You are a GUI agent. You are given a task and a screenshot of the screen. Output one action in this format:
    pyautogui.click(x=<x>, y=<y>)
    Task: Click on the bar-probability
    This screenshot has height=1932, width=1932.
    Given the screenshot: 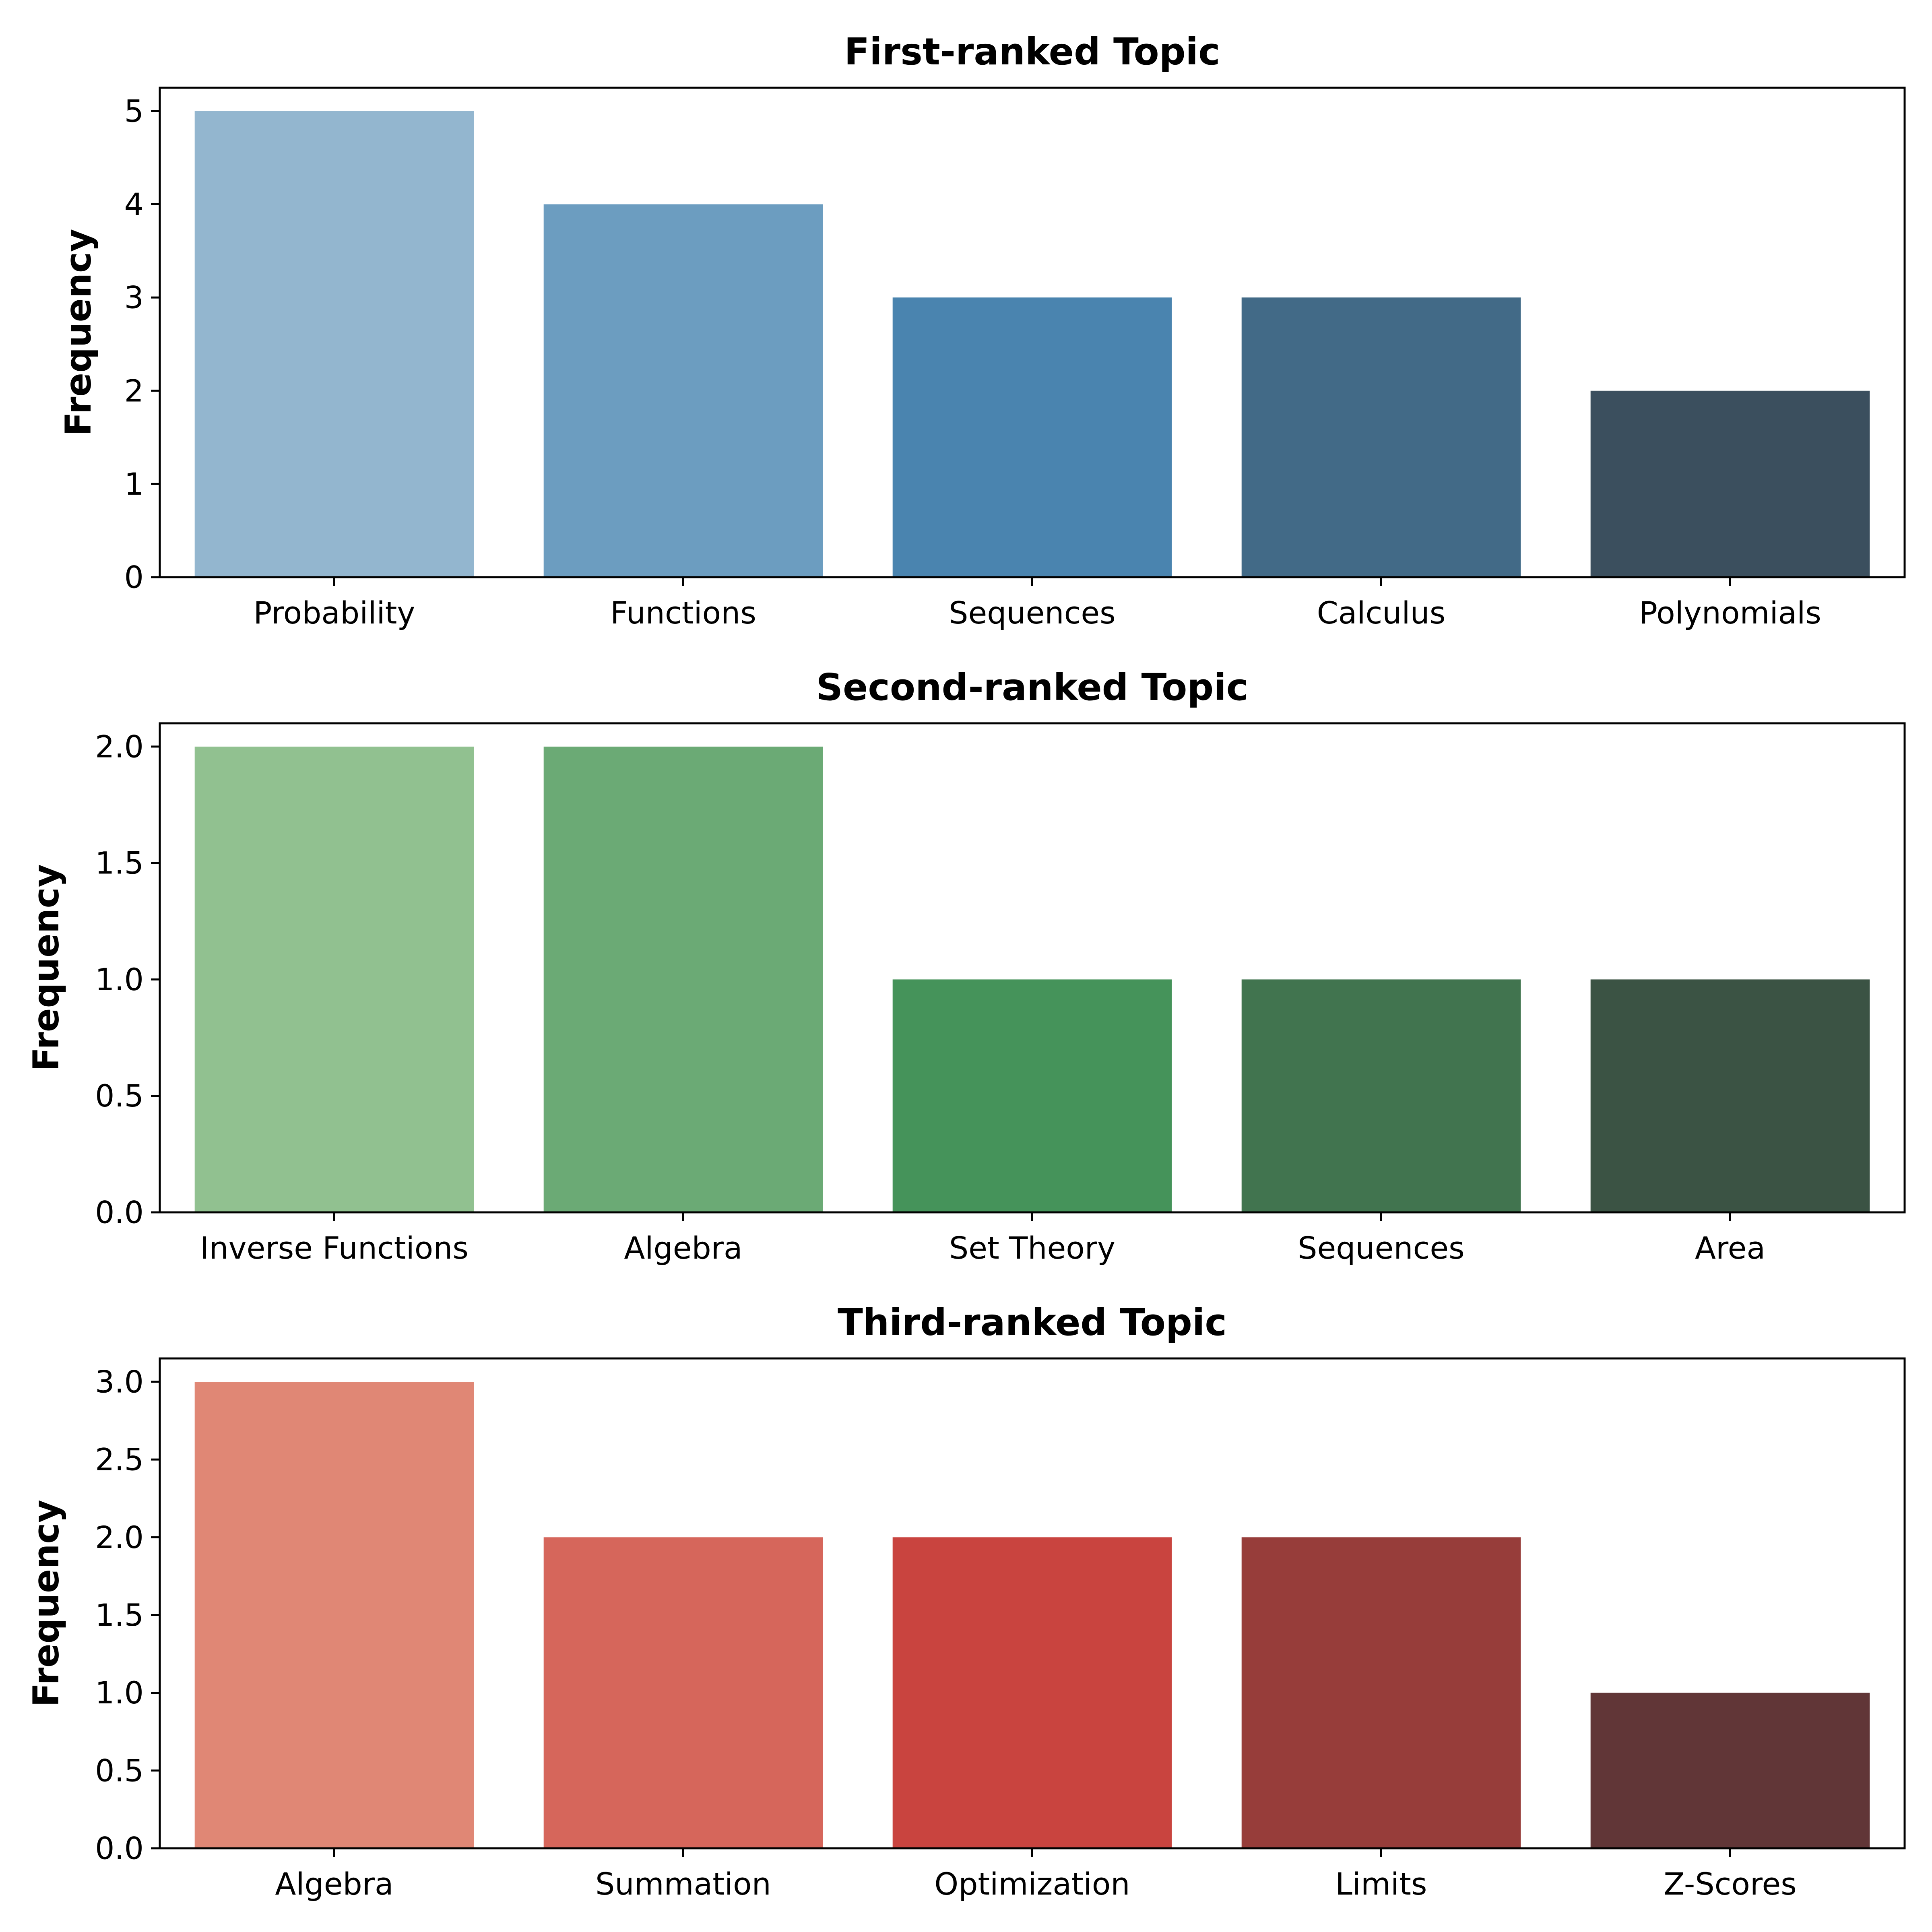 What is the action you would take?
    pyautogui.click(x=334, y=344)
    